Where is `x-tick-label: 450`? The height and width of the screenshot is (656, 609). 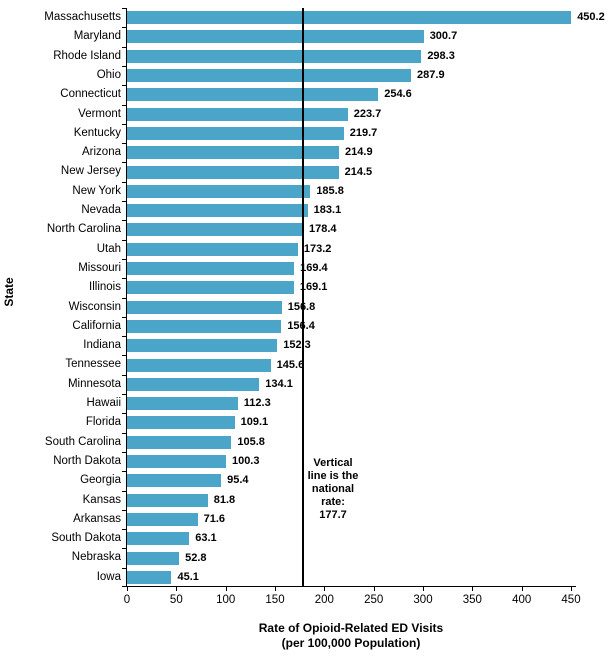
x-tick-label: 450 is located at coordinates (571, 600).